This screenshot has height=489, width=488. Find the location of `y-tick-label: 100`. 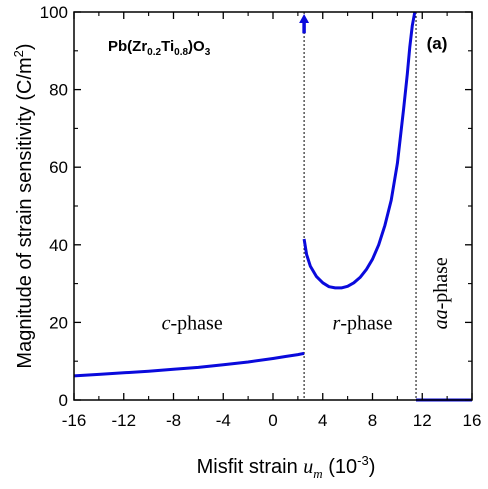

y-tick-label: 100 is located at coordinates (54, 12).